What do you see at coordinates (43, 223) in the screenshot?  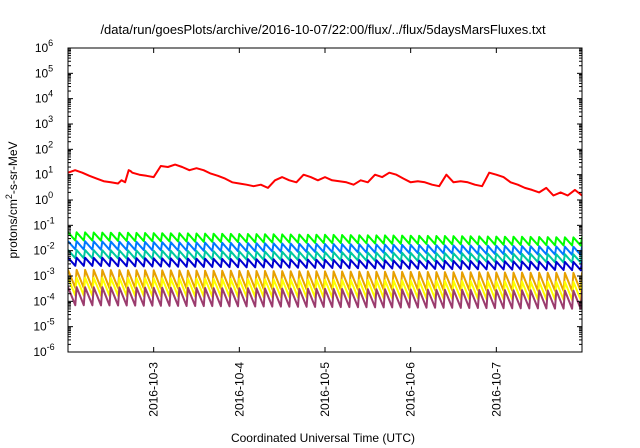 I see `y-tick-label: 10⁻¹` at bounding box center [43, 223].